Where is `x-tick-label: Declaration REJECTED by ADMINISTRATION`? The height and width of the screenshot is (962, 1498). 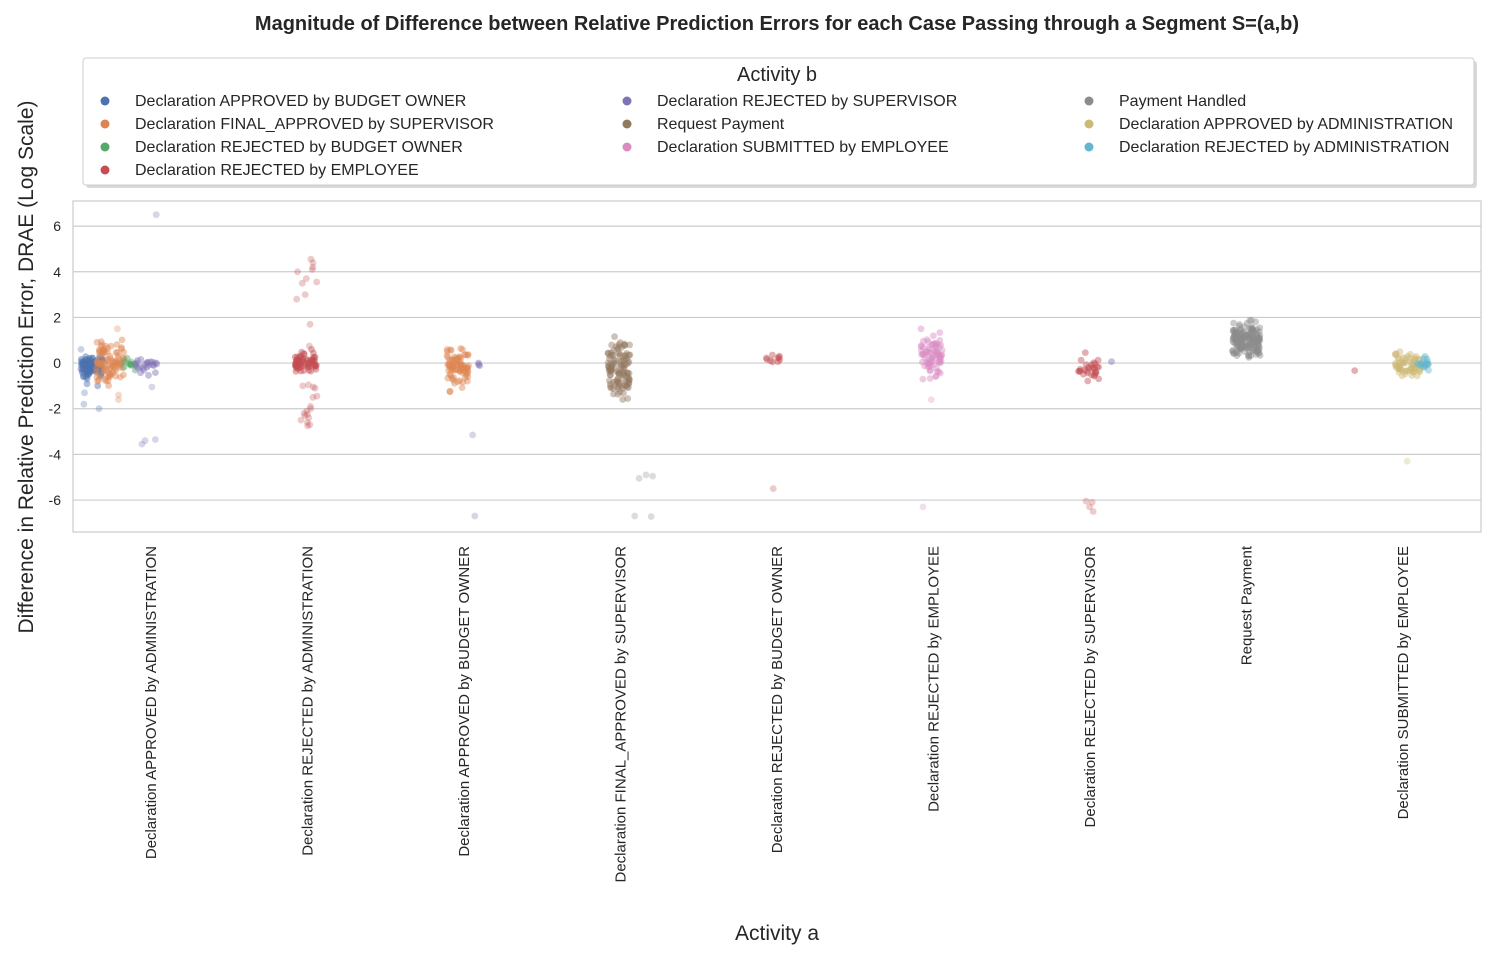 x-tick-label: Declaration REJECTED by ADMINISTRATION is located at coordinates (308, 701).